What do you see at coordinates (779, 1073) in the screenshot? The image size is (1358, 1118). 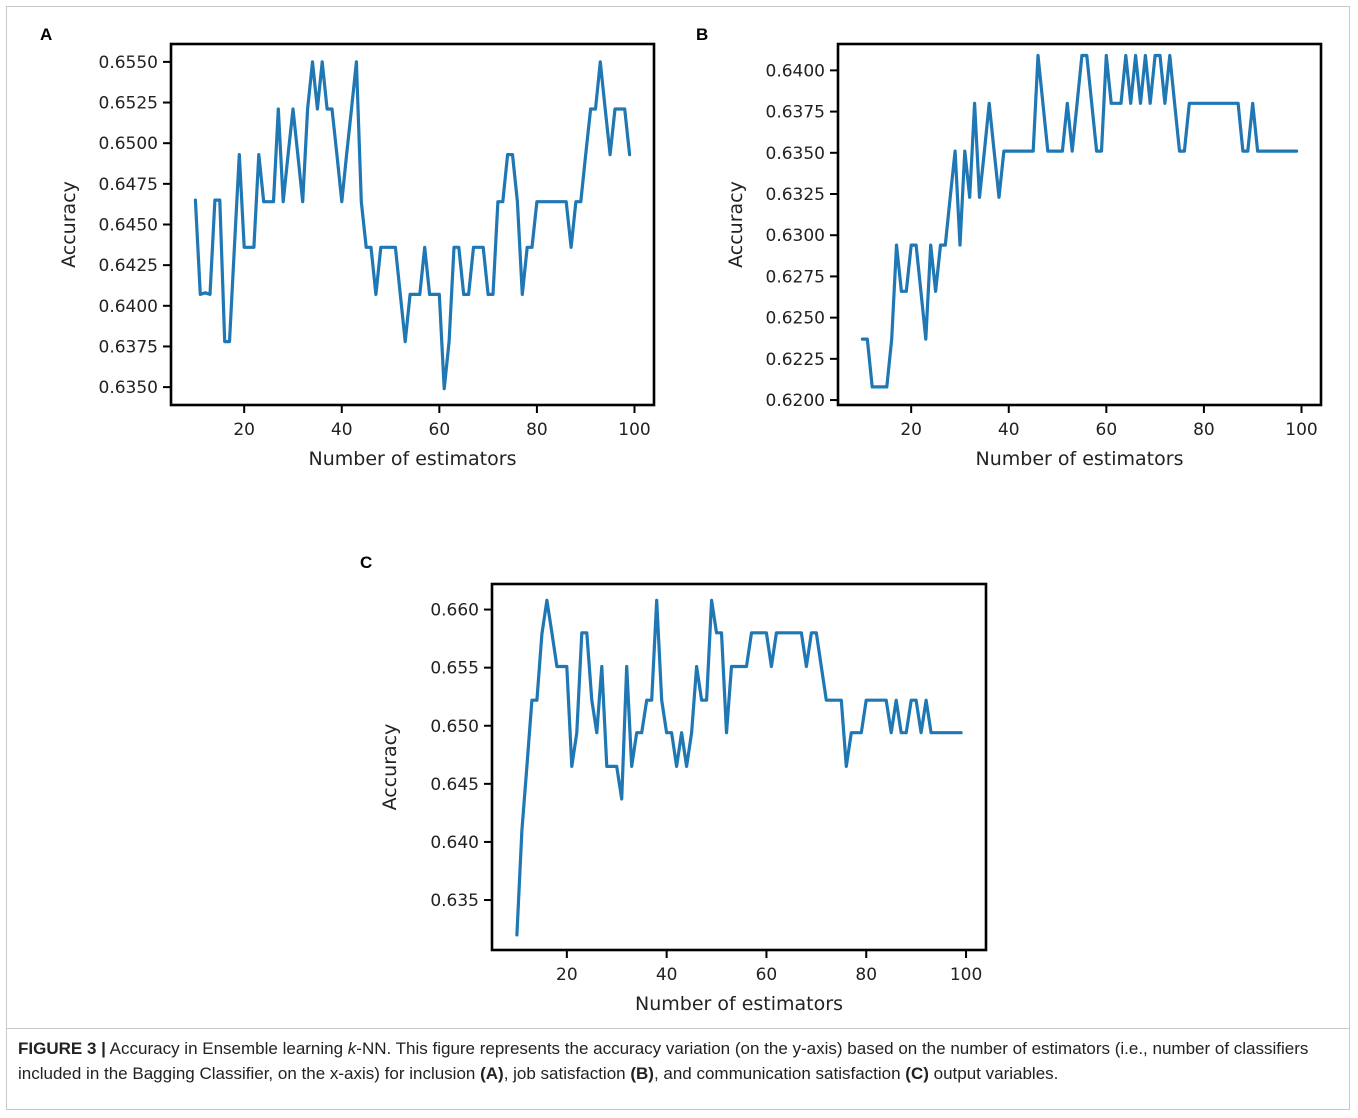 I see `caption-text-4: , and communication satisfaction` at bounding box center [779, 1073].